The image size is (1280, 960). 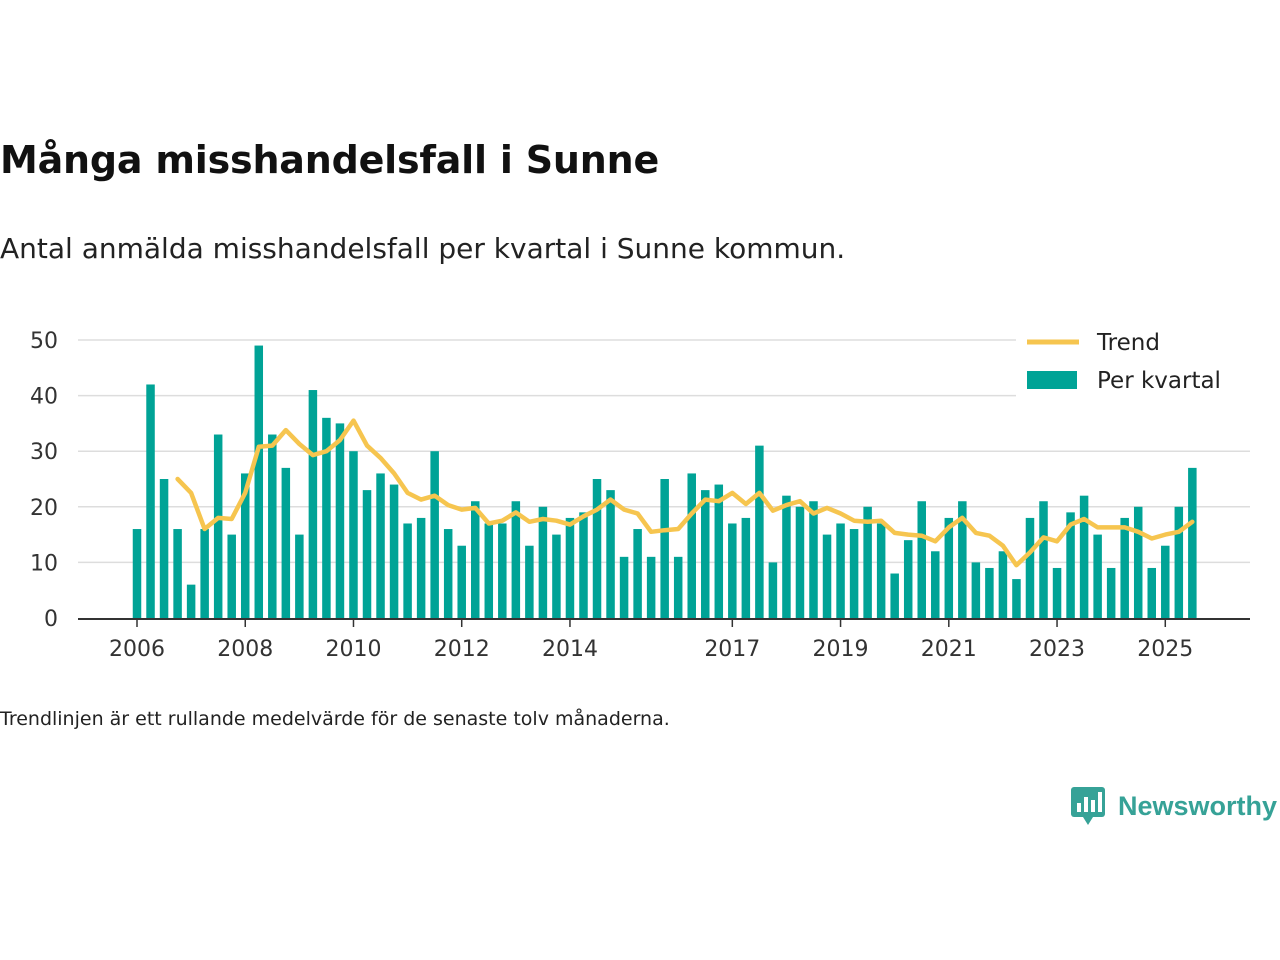 I want to click on x-tick-label: 2006, so click(x=137, y=649).